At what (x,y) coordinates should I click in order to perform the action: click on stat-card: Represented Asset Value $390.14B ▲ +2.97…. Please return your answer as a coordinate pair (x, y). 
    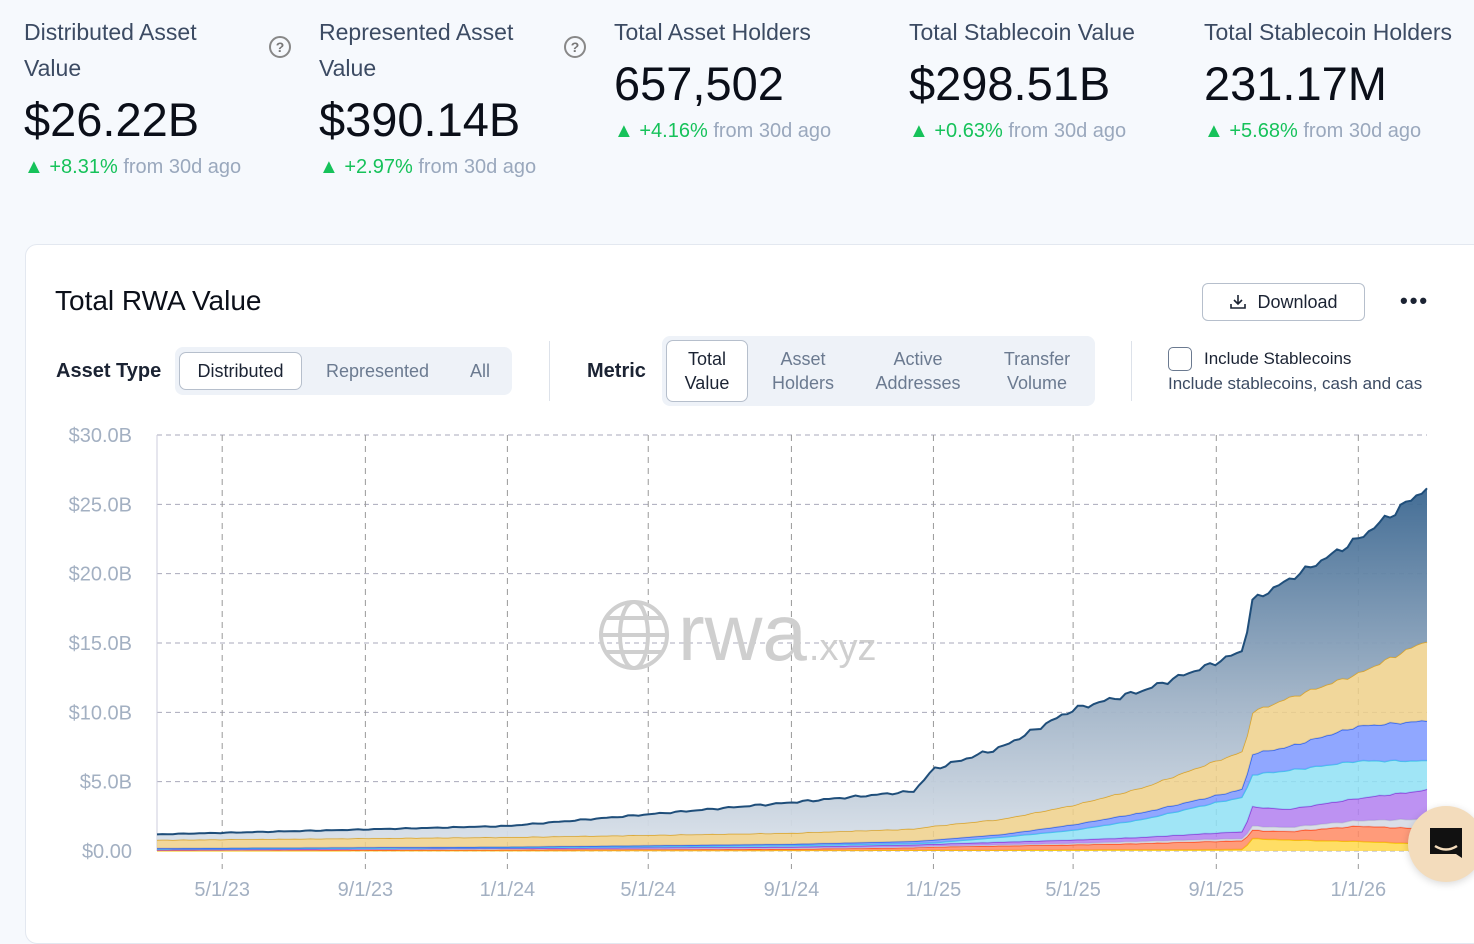
    Looking at the image, I should click on (459, 96).